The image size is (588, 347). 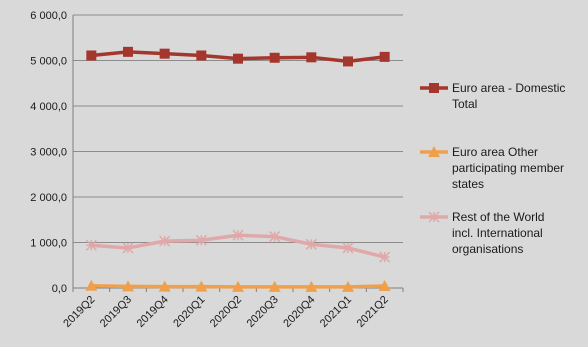 I want to click on y-tick-label: 2 000,0, so click(x=48, y=198).